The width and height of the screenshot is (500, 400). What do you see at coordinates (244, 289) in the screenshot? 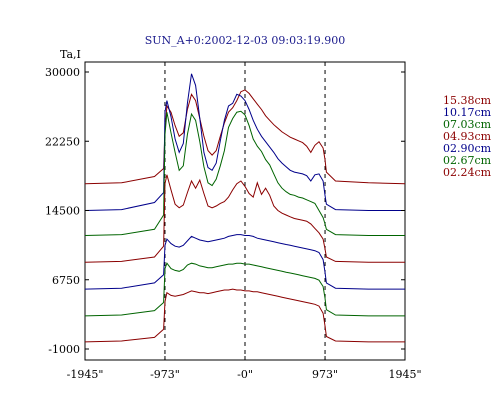
I see `series-line-02.67cm` at bounding box center [244, 289].